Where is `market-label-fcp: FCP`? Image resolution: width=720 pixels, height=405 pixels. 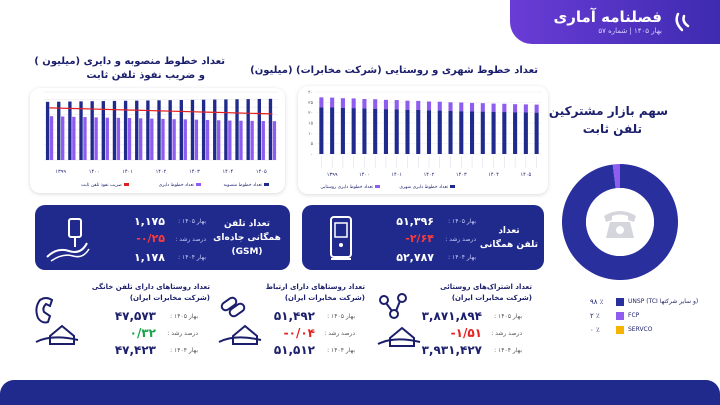
market-label-fcp: FCP is located at coordinates (634, 315).